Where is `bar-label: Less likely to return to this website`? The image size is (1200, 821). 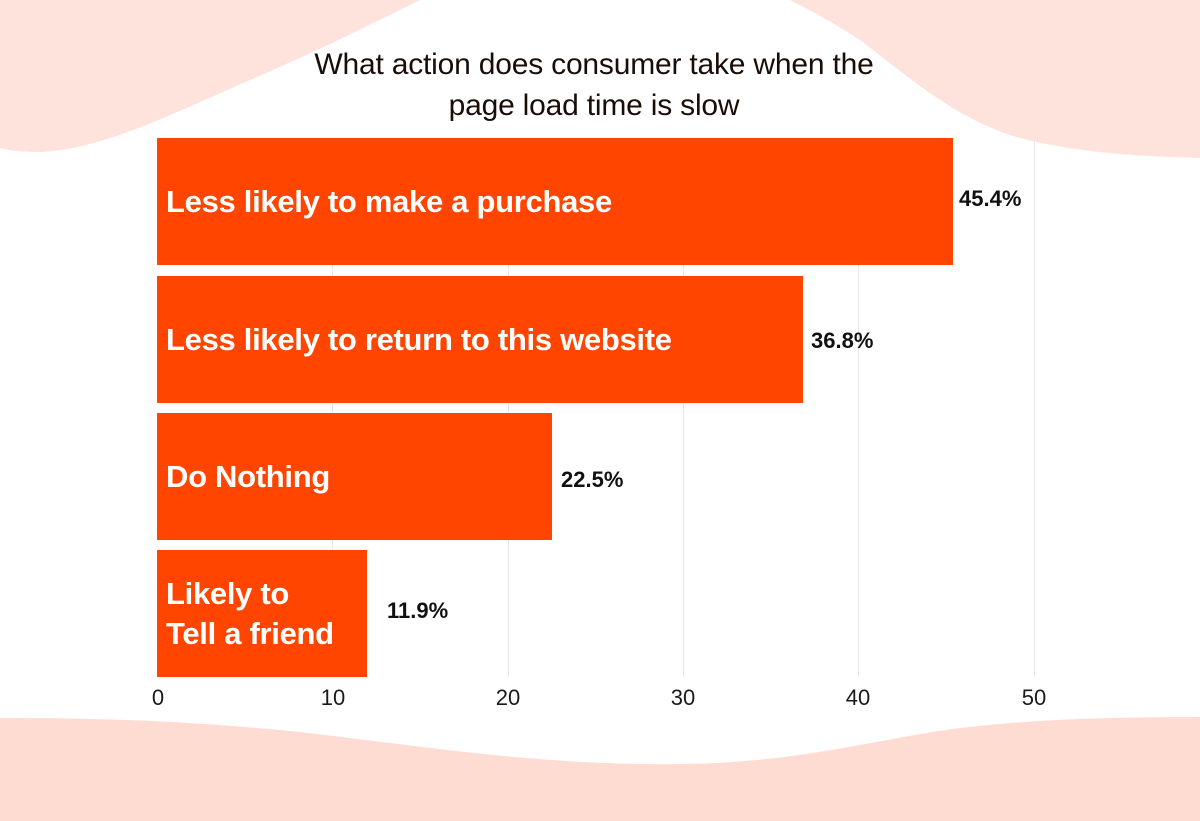 bar-label: Less likely to return to this website is located at coordinates (419, 339).